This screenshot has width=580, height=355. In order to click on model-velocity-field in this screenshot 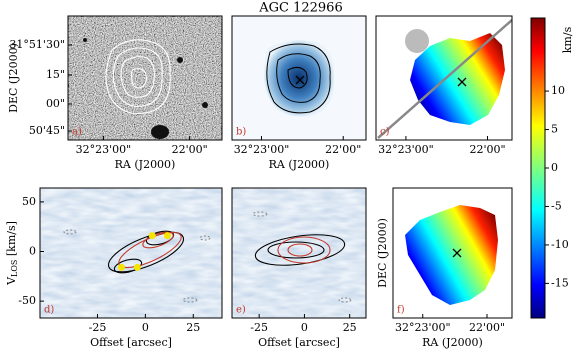, I will do `click(451, 255)`.